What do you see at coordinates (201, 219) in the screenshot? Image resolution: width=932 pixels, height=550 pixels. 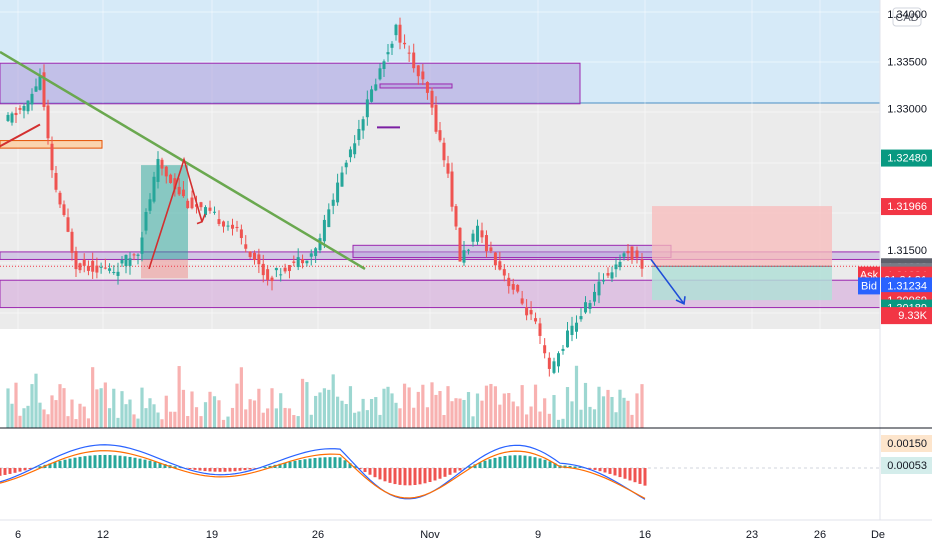 I see `swing-arrow-head` at bounding box center [201, 219].